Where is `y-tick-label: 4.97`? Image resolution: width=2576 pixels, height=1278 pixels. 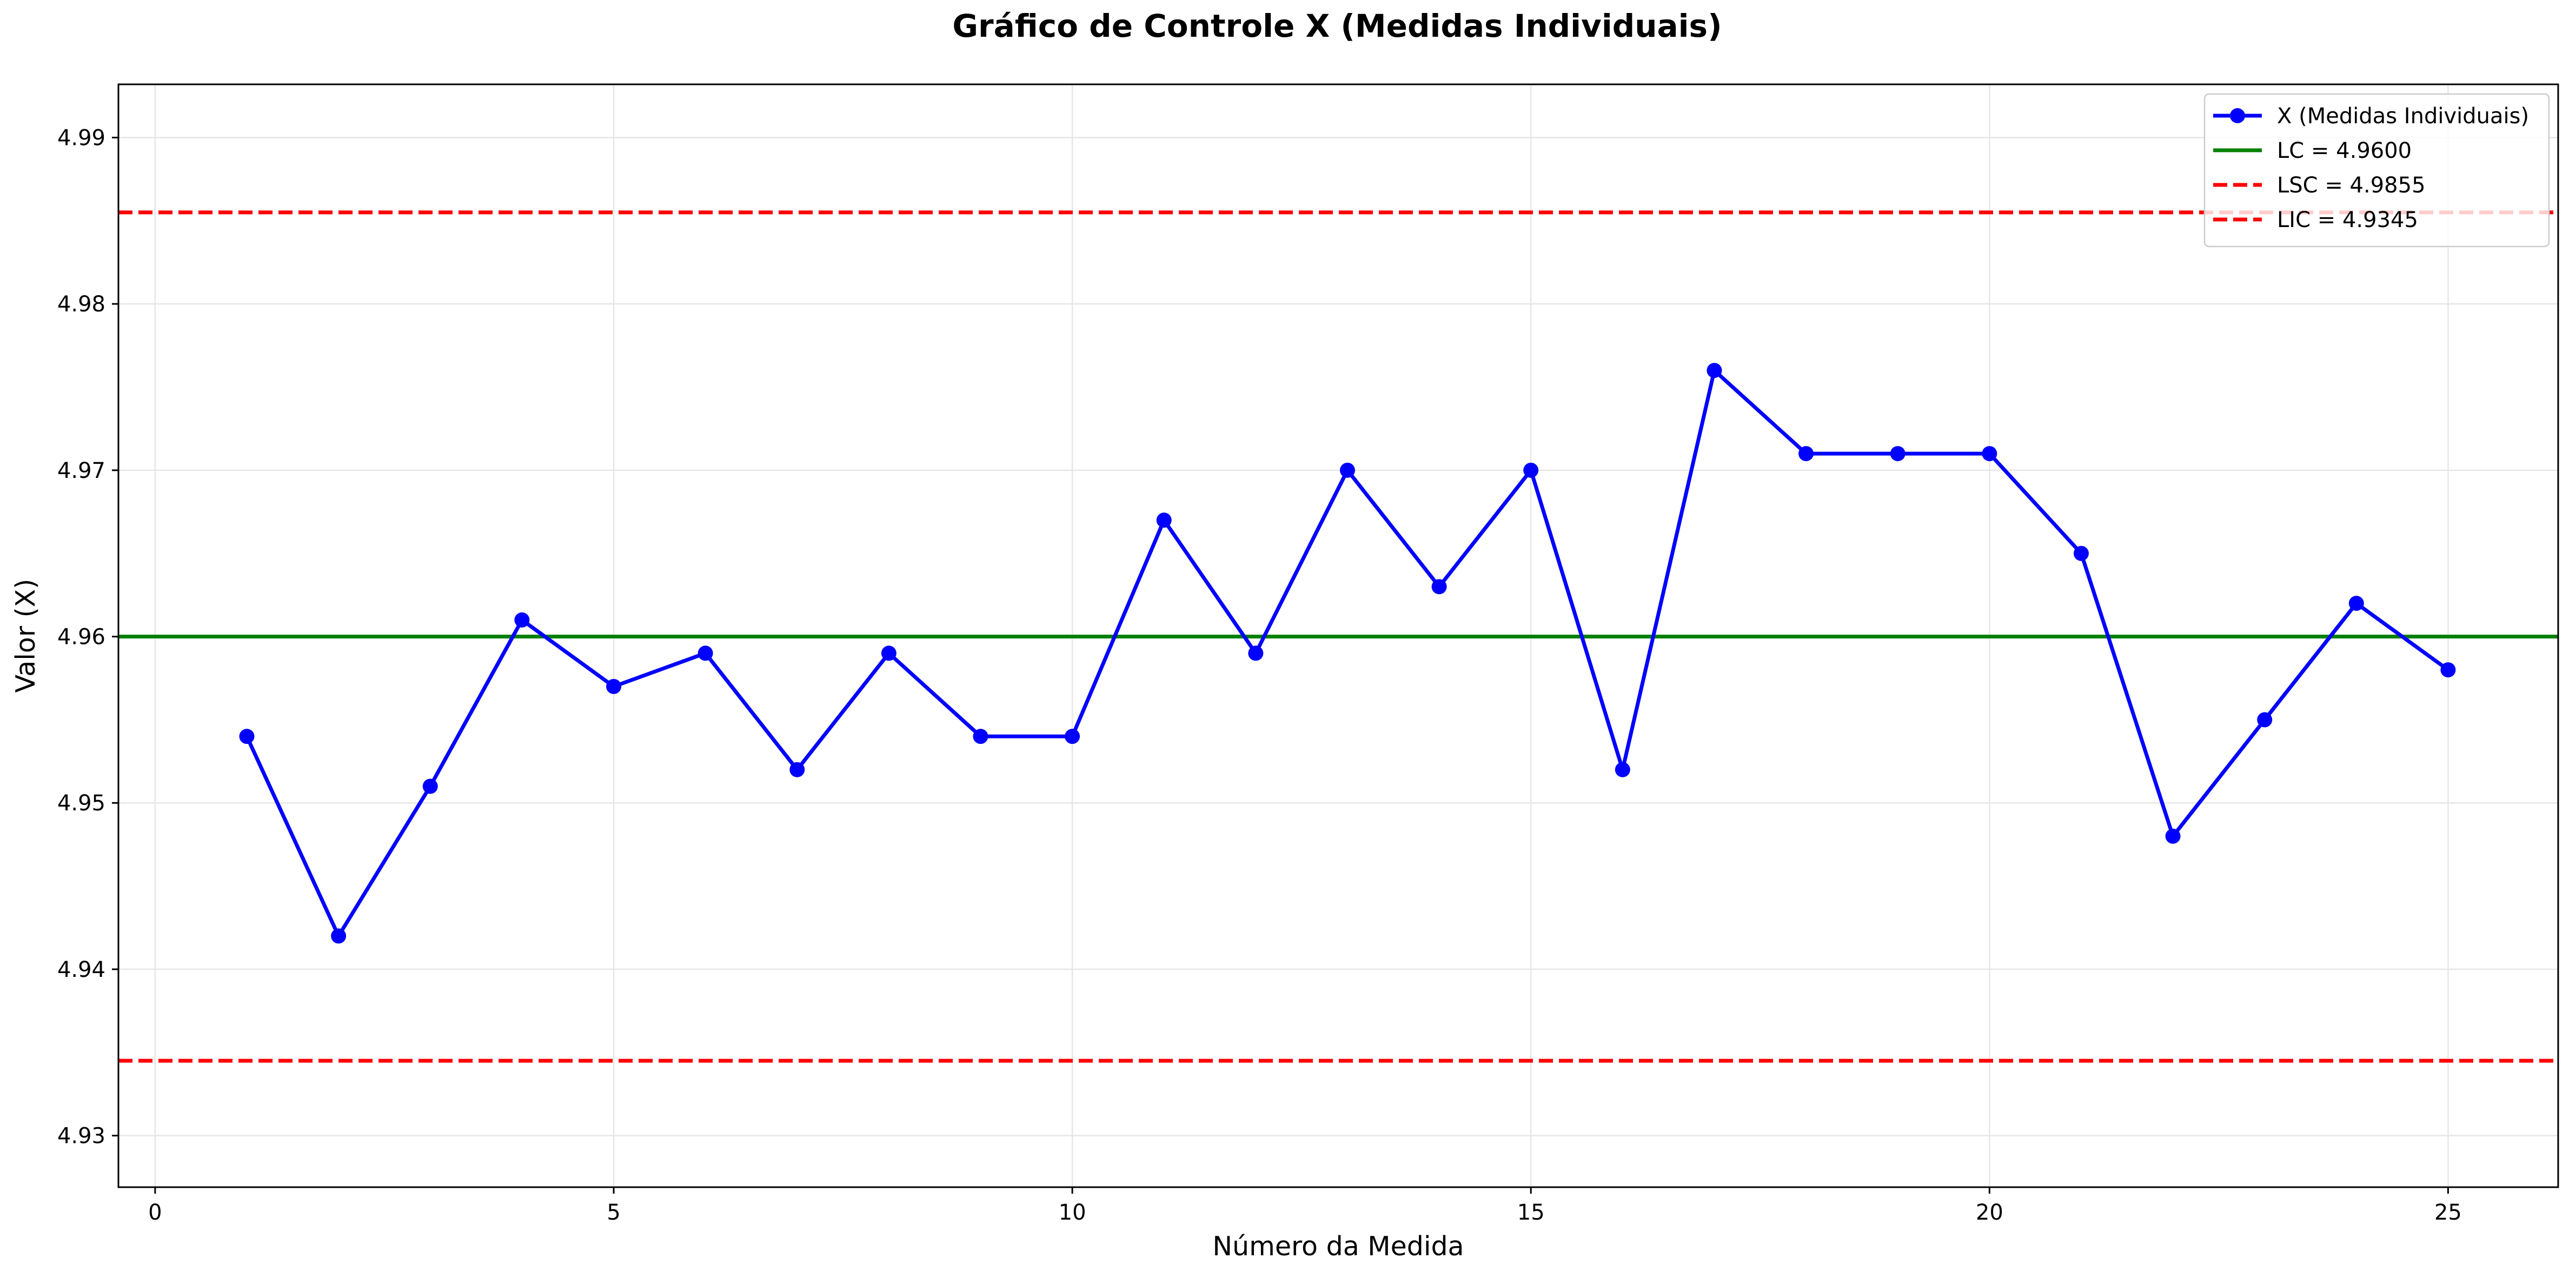 y-tick-label: 4.97 is located at coordinates (81, 470).